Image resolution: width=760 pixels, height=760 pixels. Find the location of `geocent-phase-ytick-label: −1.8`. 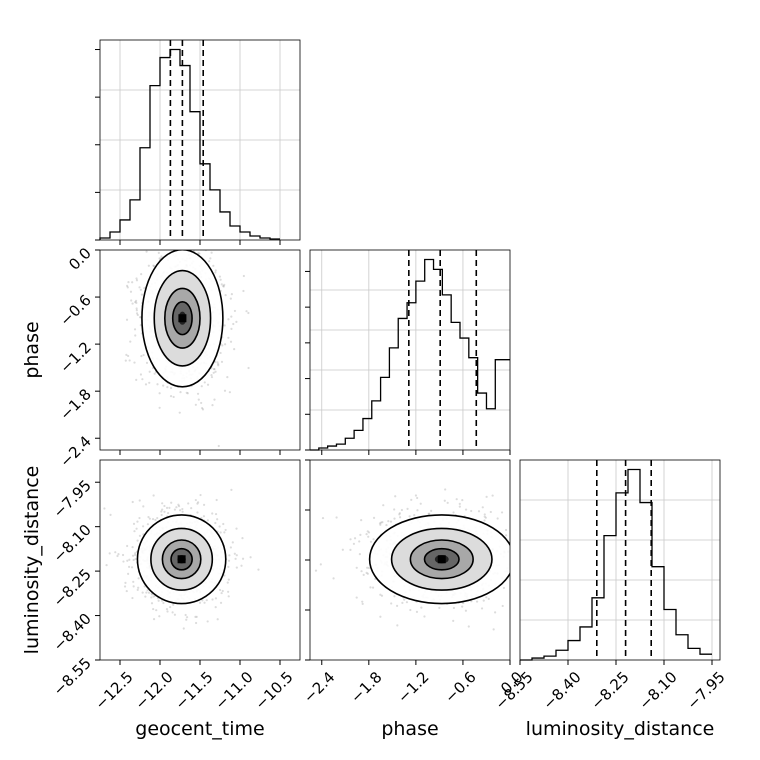

geocent-phase-ytick-label: −1.8 is located at coordinates (75, 404).